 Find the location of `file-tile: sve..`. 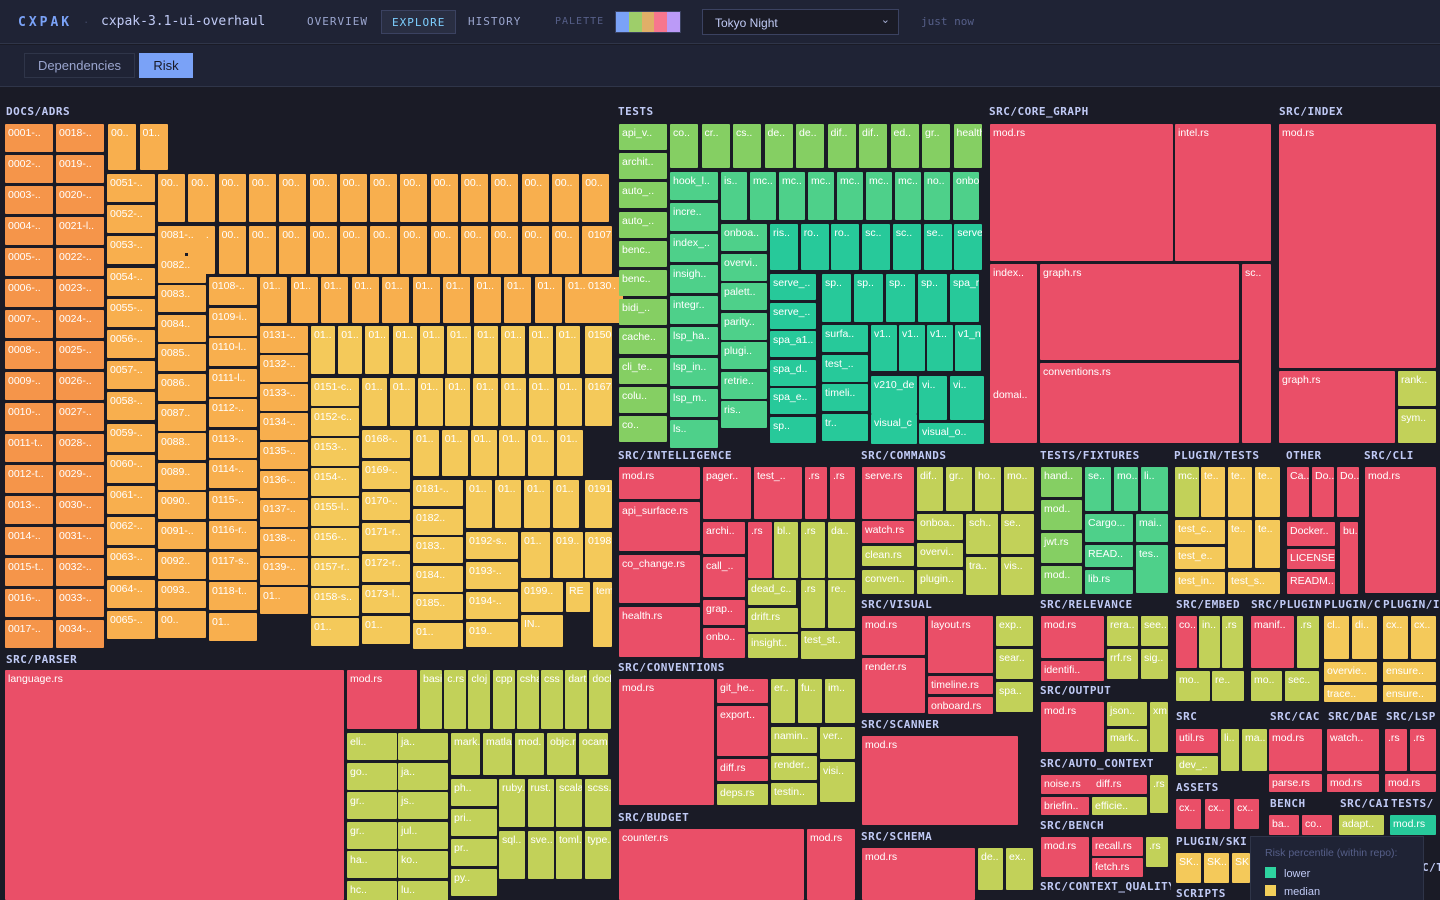

file-tile: sve.. is located at coordinates (540, 855).